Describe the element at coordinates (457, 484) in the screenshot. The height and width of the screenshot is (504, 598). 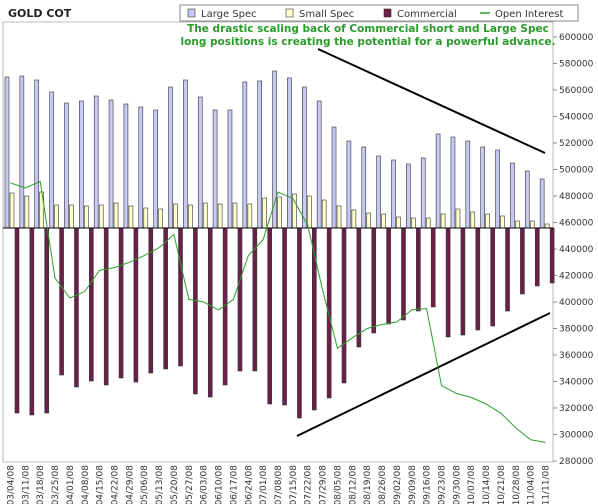
I see `x-tick-label: 09/30/08` at that location.